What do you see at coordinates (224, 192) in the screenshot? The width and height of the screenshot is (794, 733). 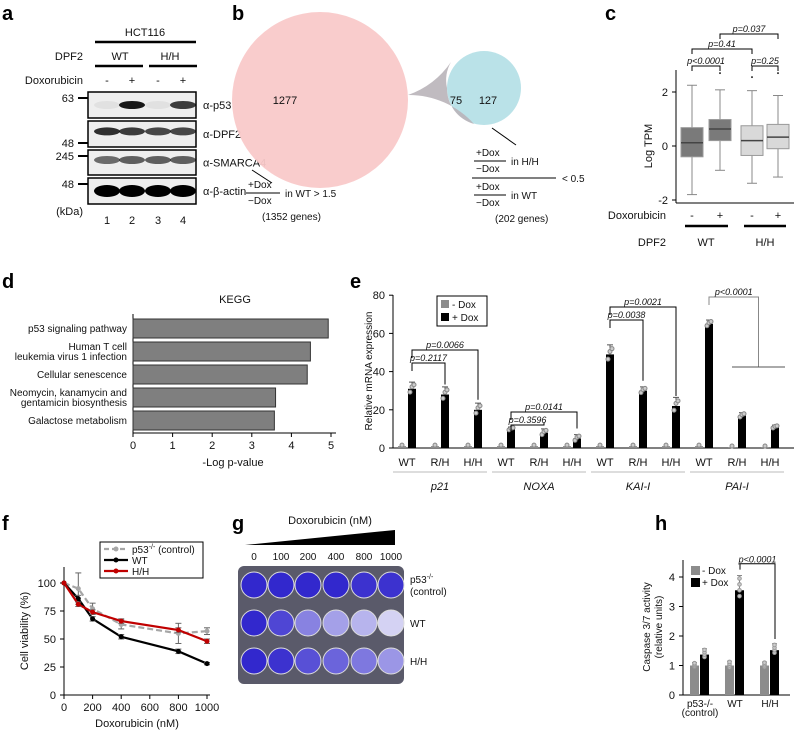 I see `antibody-label: α-β-actin` at bounding box center [224, 192].